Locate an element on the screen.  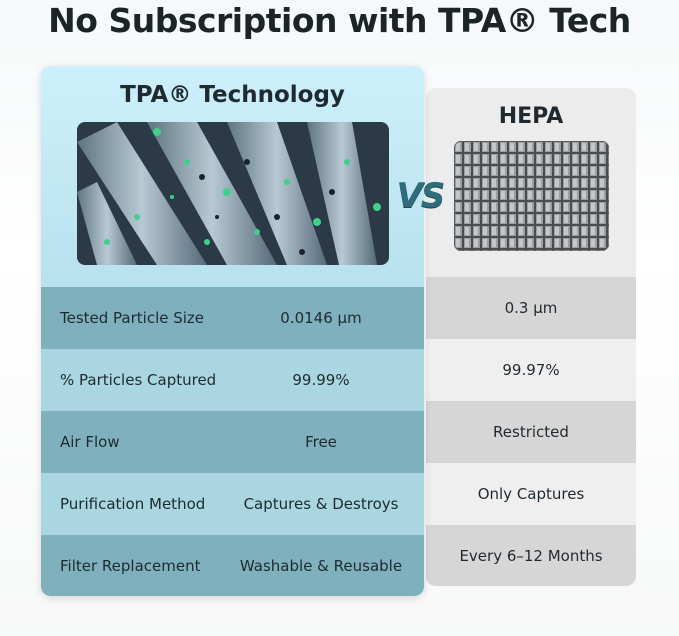
hepa-row: Restricted is located at coordinates (531, 432).